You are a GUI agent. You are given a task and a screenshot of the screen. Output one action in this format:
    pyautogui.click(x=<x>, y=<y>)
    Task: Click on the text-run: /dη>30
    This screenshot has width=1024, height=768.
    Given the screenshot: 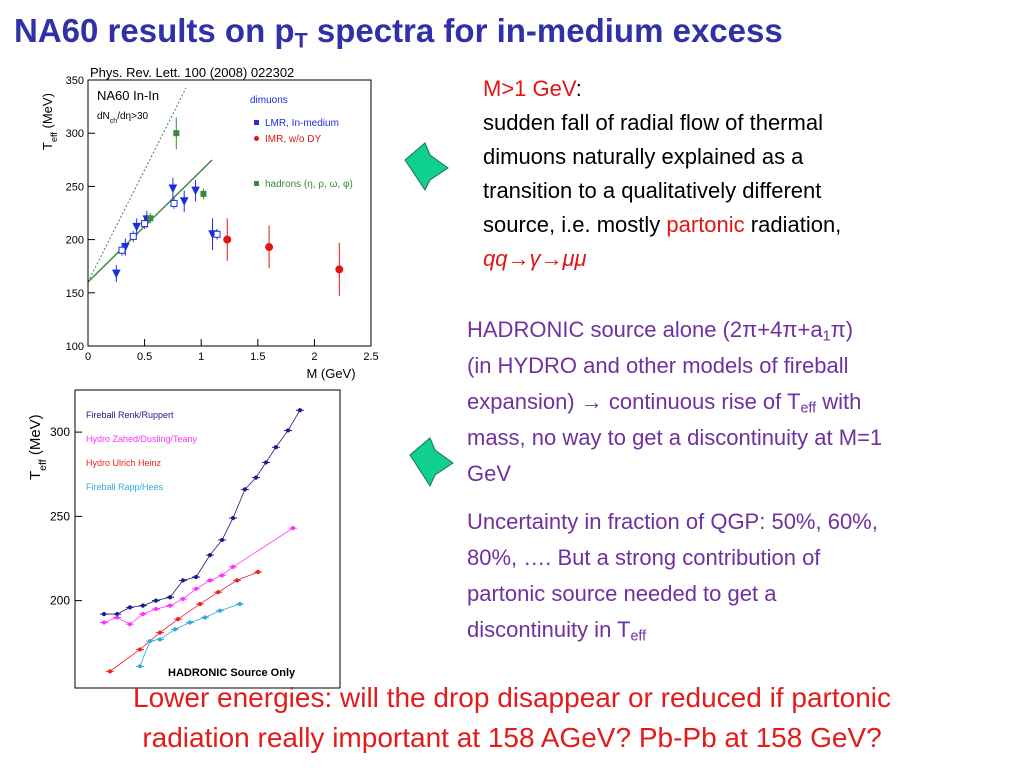 What is the action you would take?
    pyautogui.click(x=132, y=116)
    